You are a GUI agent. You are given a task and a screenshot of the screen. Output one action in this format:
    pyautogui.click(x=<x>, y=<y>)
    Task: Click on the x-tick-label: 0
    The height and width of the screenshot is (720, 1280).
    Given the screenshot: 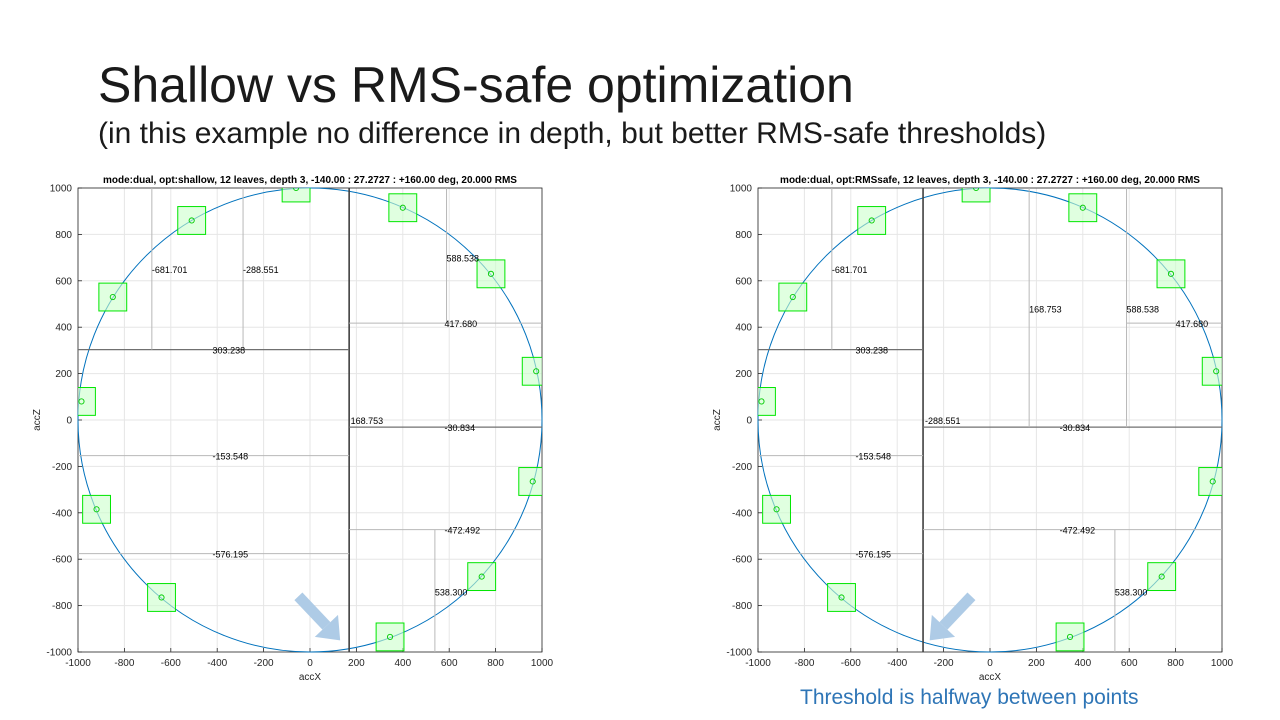 What is the action you would take?
    pyautogui.click(x=310, y=663)
    